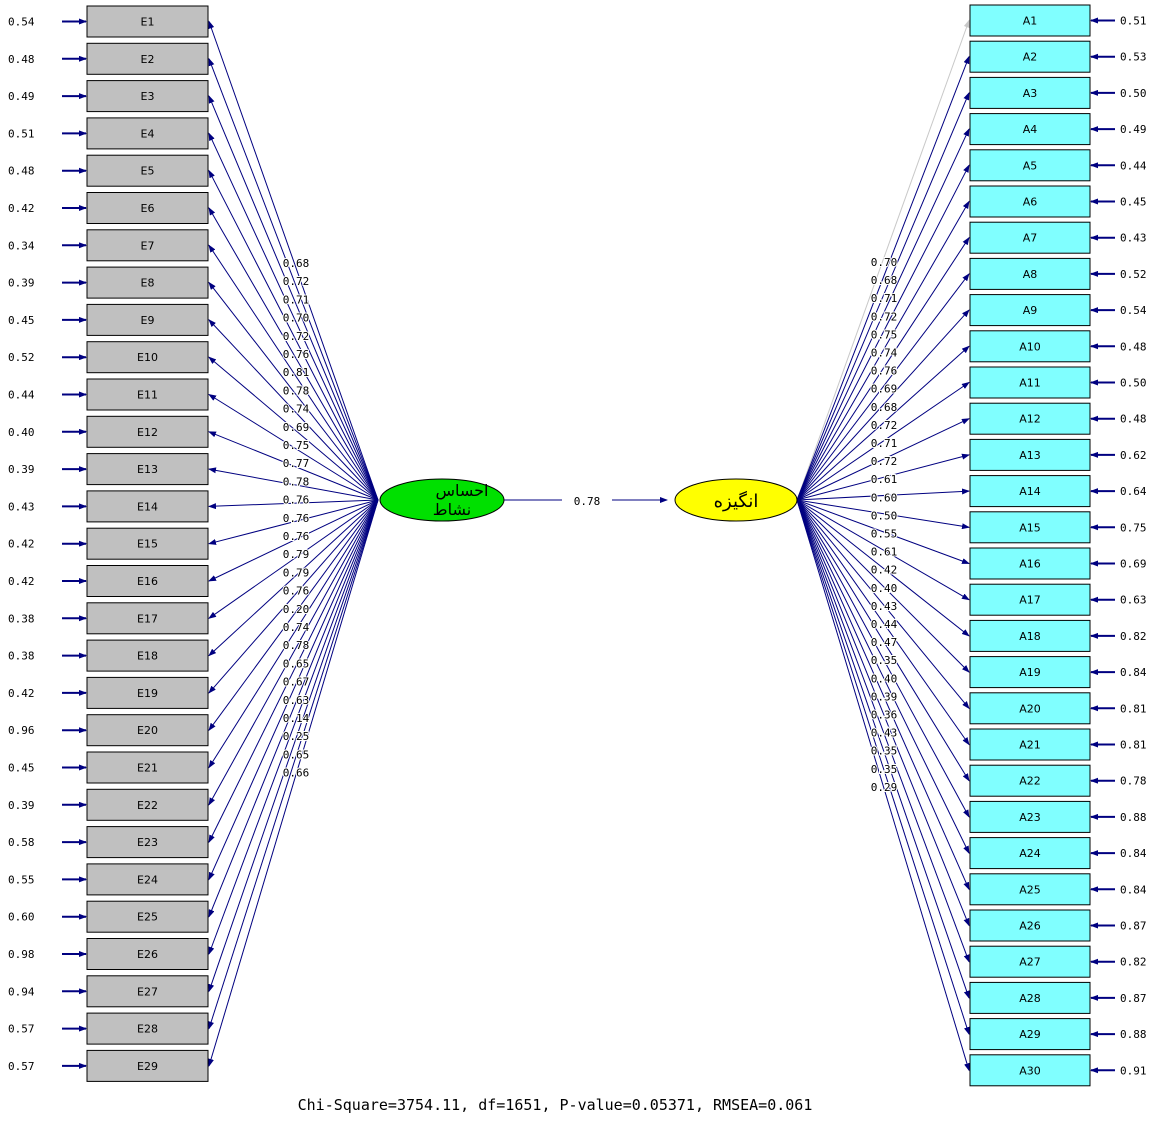 This screenshot has height=1125, width=1174. I want to click on indicator-box-a7, so click(1030, 237).